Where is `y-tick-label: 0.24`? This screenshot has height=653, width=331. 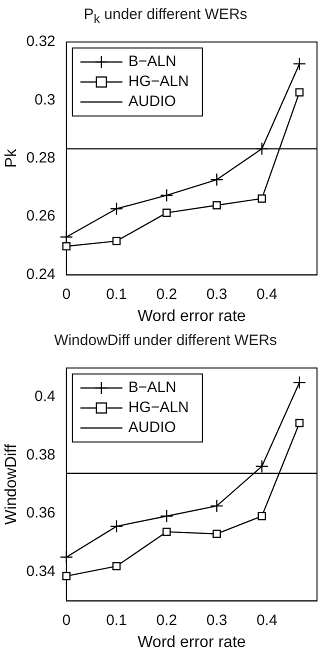 y-tick-label: 0.24 is located at coordinates (41, 274).